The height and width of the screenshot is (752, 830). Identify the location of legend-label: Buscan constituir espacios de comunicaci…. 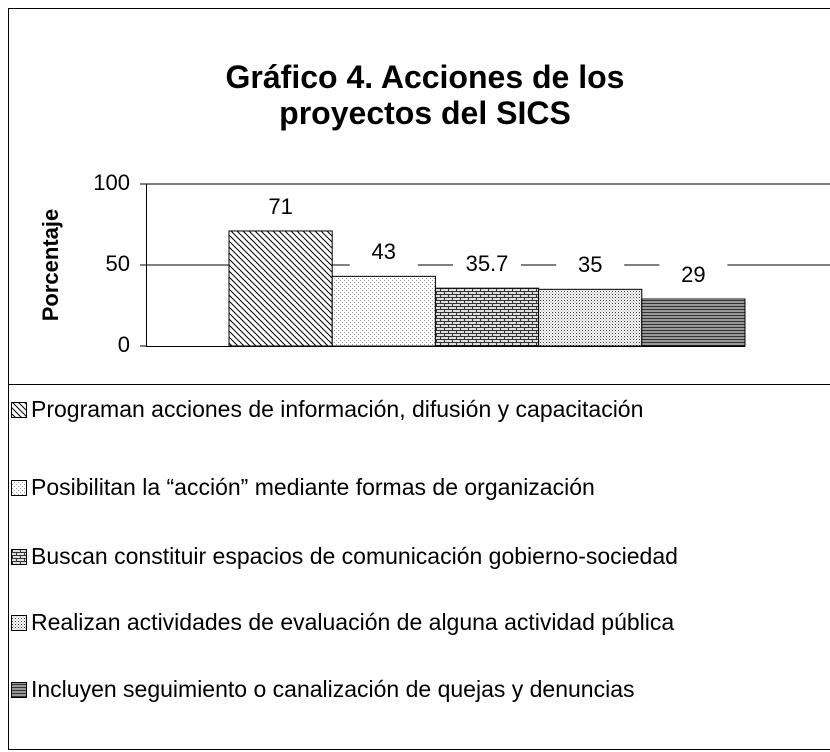
(354, 556).